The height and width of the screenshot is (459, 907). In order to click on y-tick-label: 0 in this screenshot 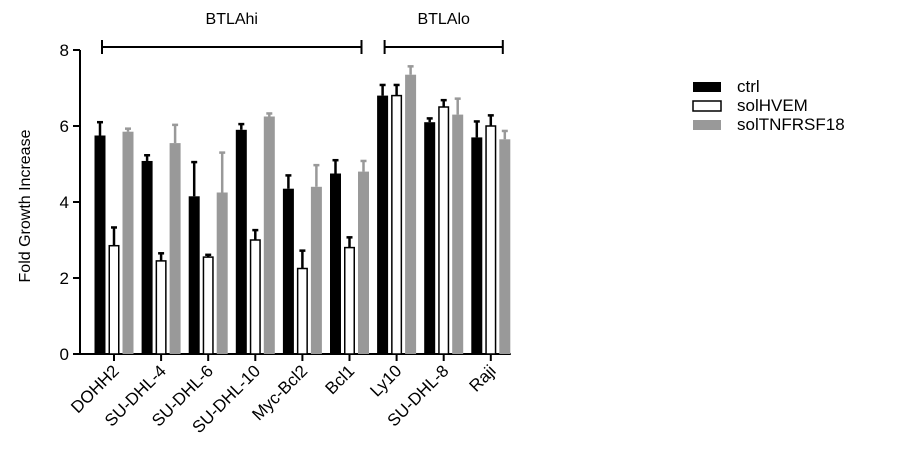, I will do `click(64, 354)`.